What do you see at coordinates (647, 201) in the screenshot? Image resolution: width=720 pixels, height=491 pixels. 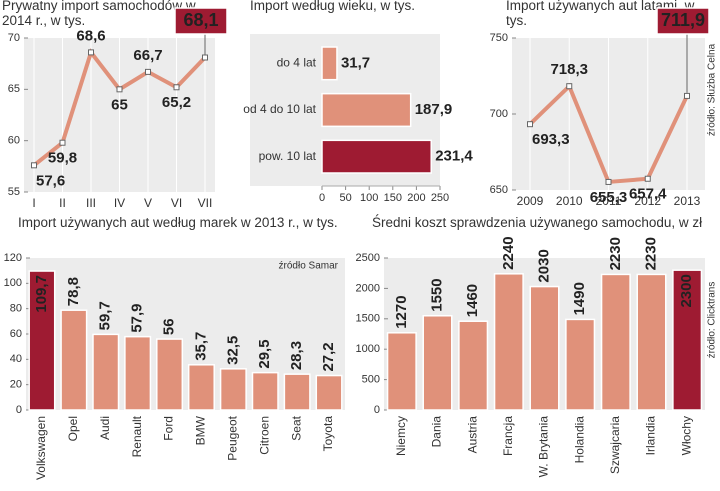 I see `x-tick-label: 2012` at bounding box center [647, 201].